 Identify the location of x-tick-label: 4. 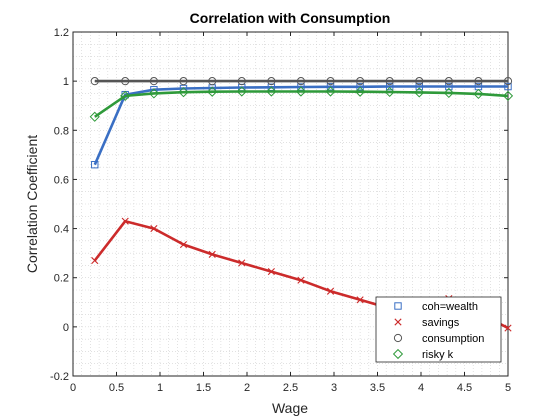
(421, 388).